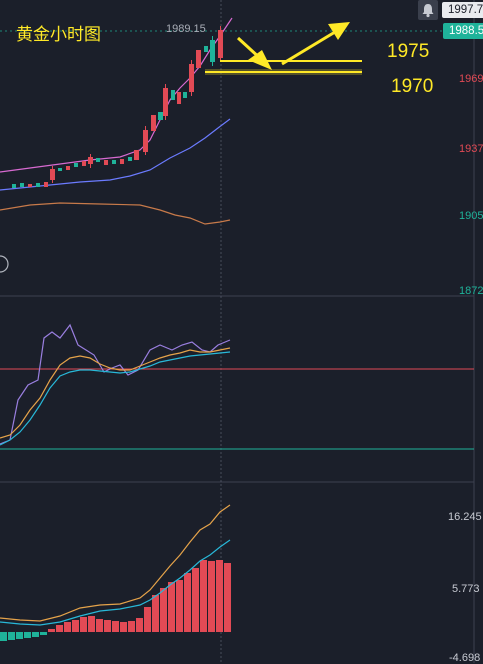 This screenshot has width=483, height=664. What do you see at coordinates (471, 149) in the screenshot?
I see `price-tick-1937: 1937` at bounding box center [471, 149].